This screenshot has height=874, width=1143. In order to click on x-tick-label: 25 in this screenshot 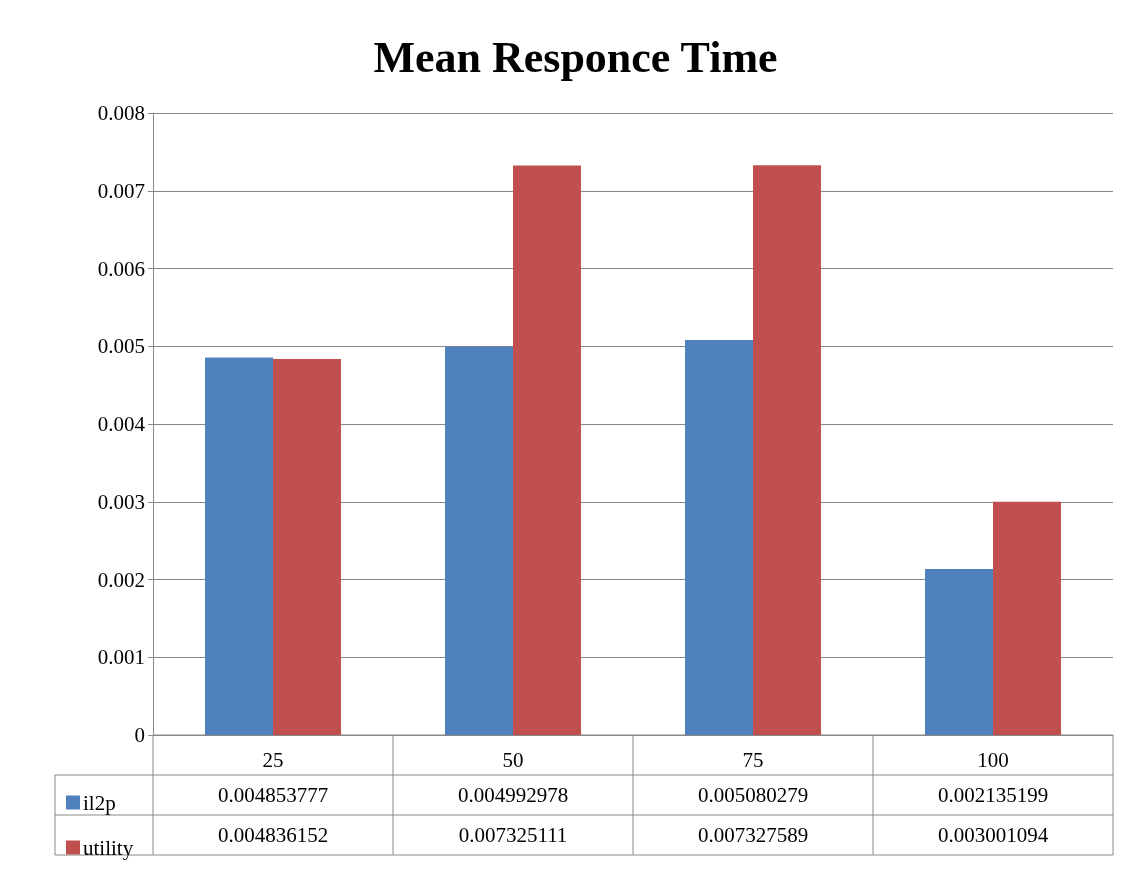, I will do `click(273, 759)`.